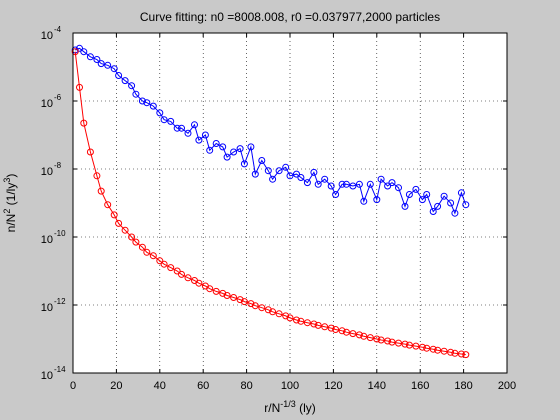  I want to click on x-tick-label: 60, so click(203, 386).